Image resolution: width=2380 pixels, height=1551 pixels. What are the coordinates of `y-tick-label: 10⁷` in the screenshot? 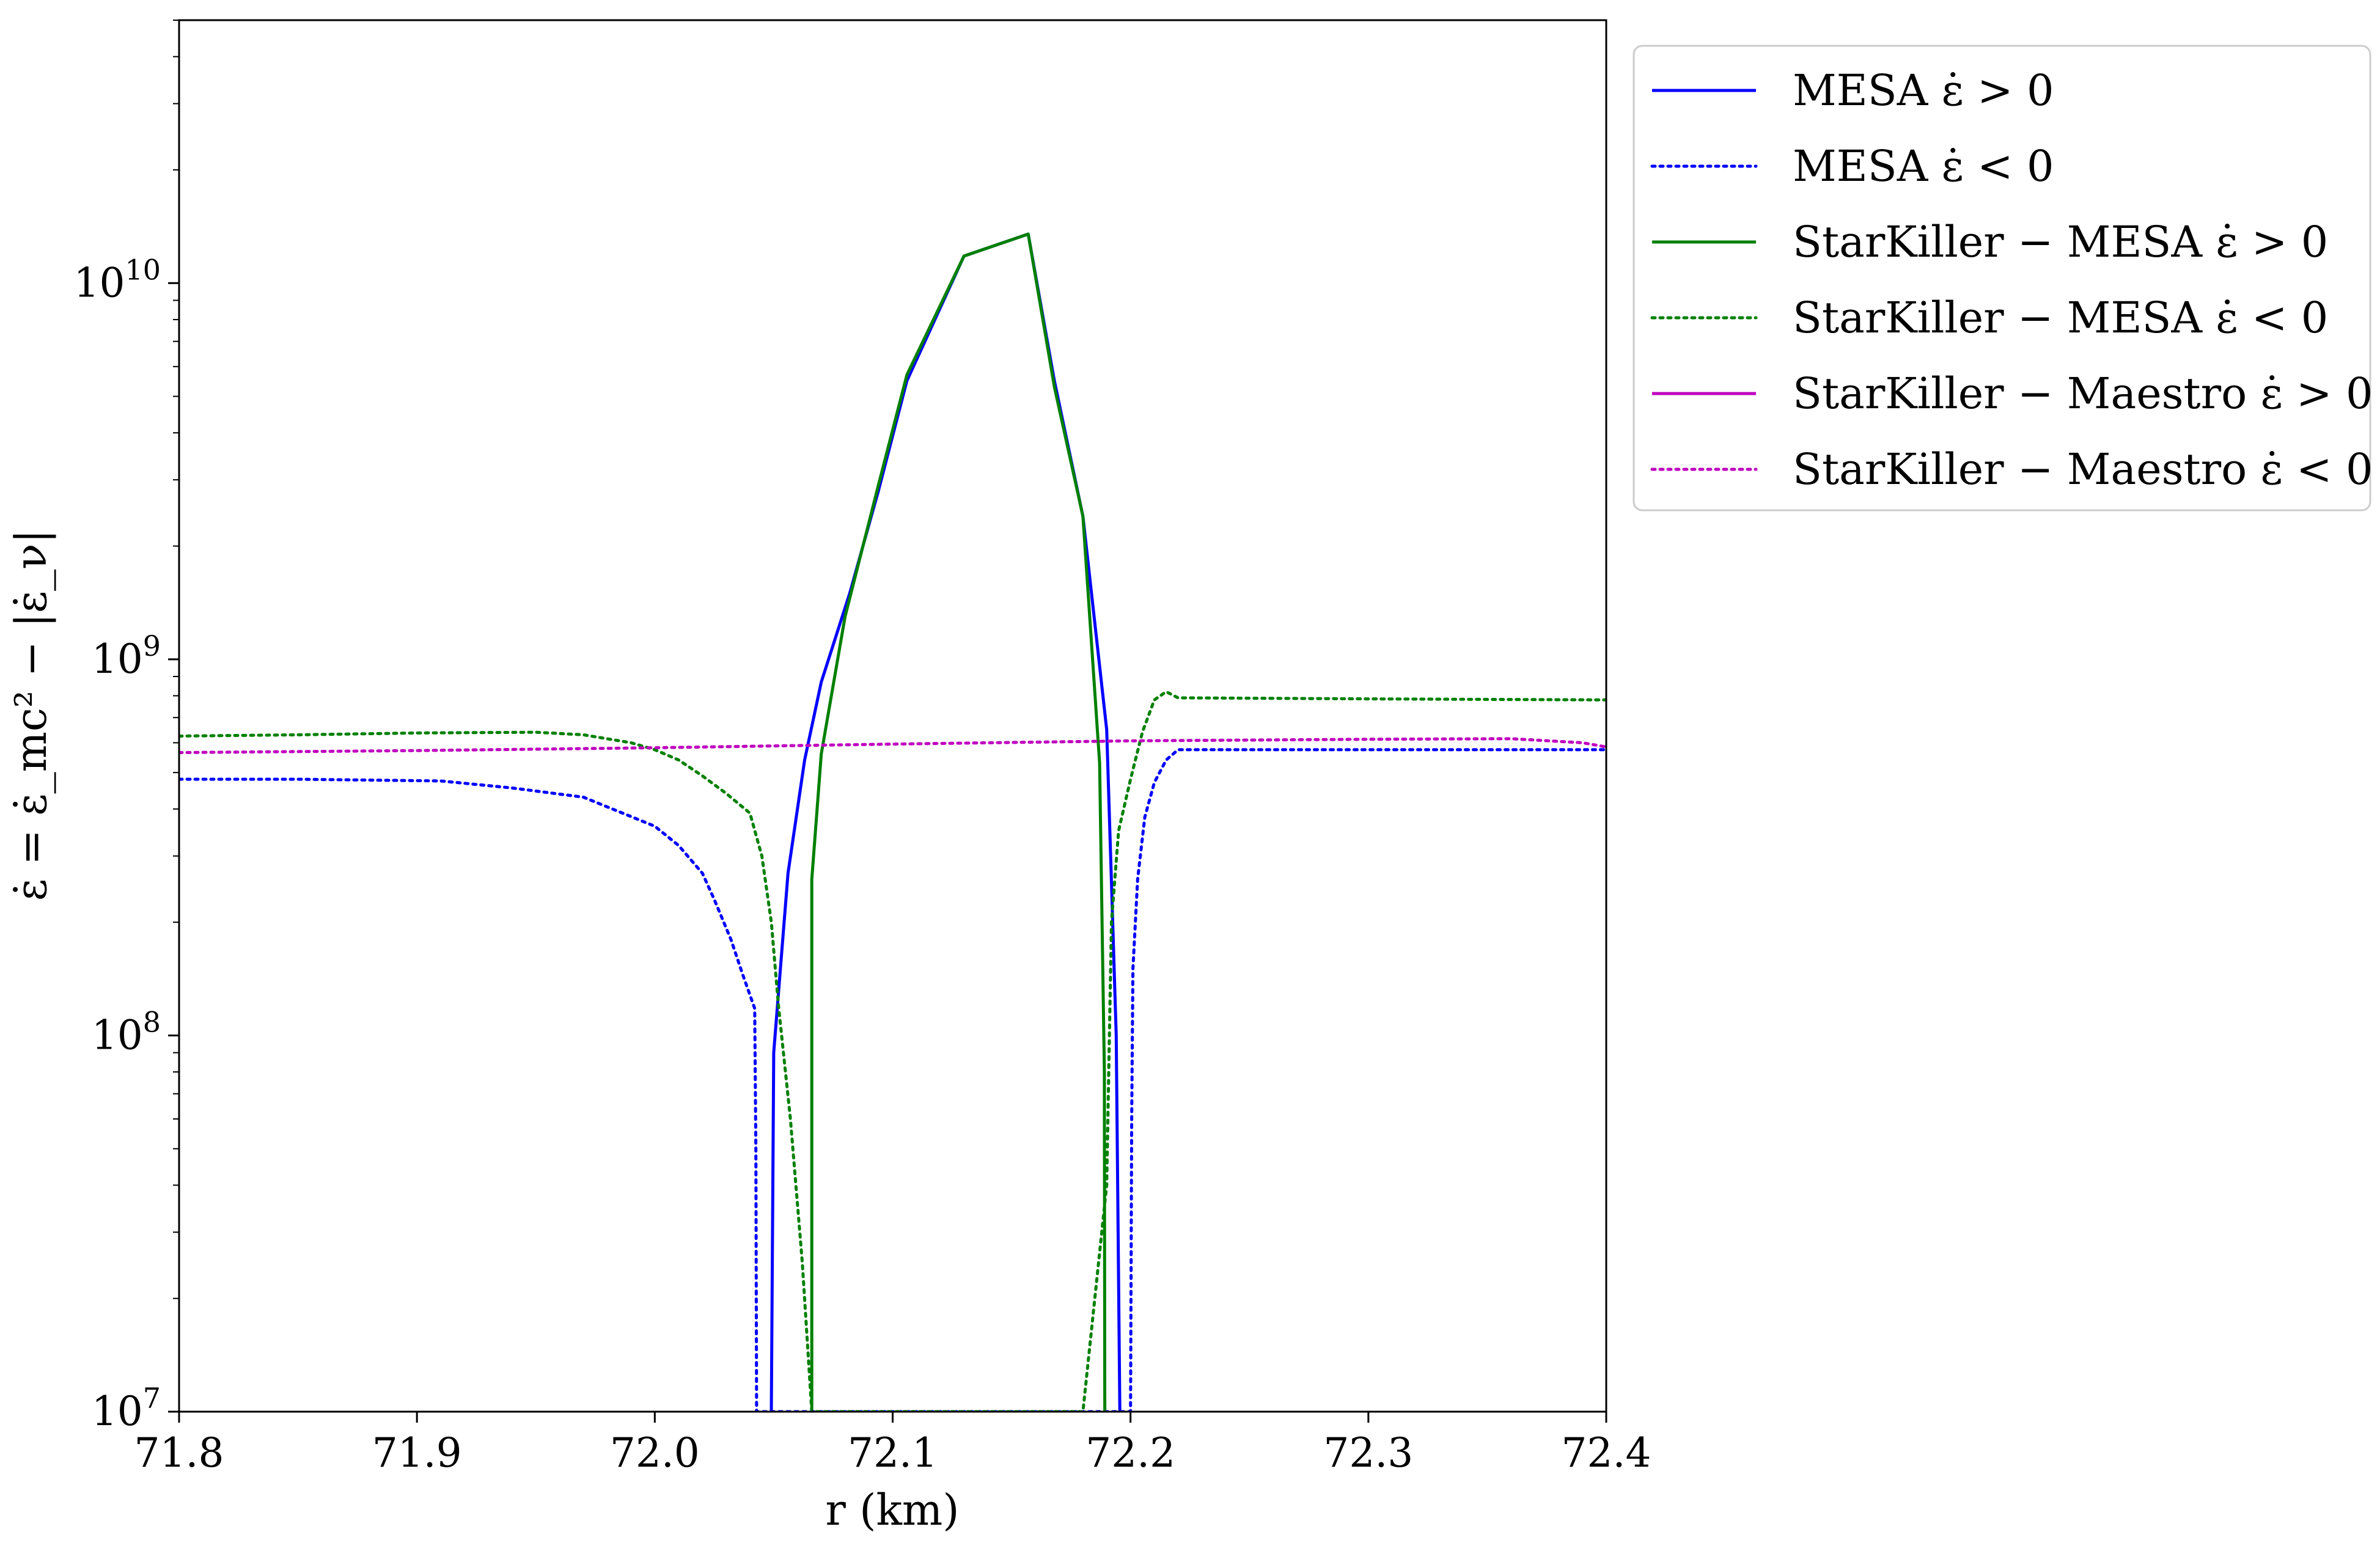 It's located at (126, 1409).